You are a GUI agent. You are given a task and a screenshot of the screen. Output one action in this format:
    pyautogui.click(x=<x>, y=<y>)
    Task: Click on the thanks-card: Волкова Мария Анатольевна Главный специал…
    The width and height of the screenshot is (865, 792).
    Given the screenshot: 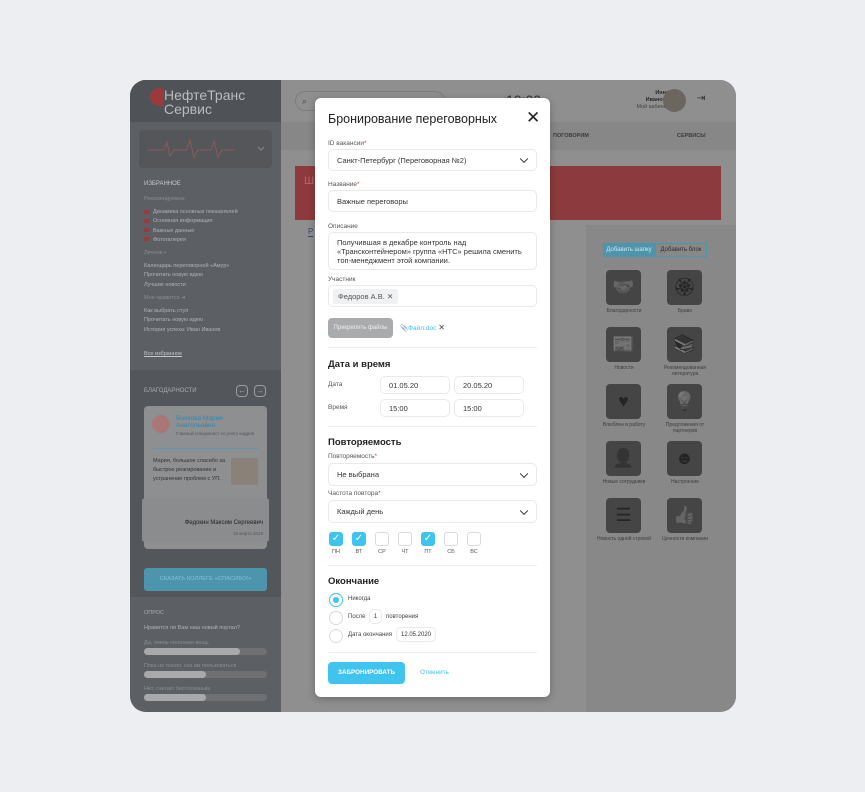 What is the action you would take?
    pyautogui.click(x=205, y=477)
    